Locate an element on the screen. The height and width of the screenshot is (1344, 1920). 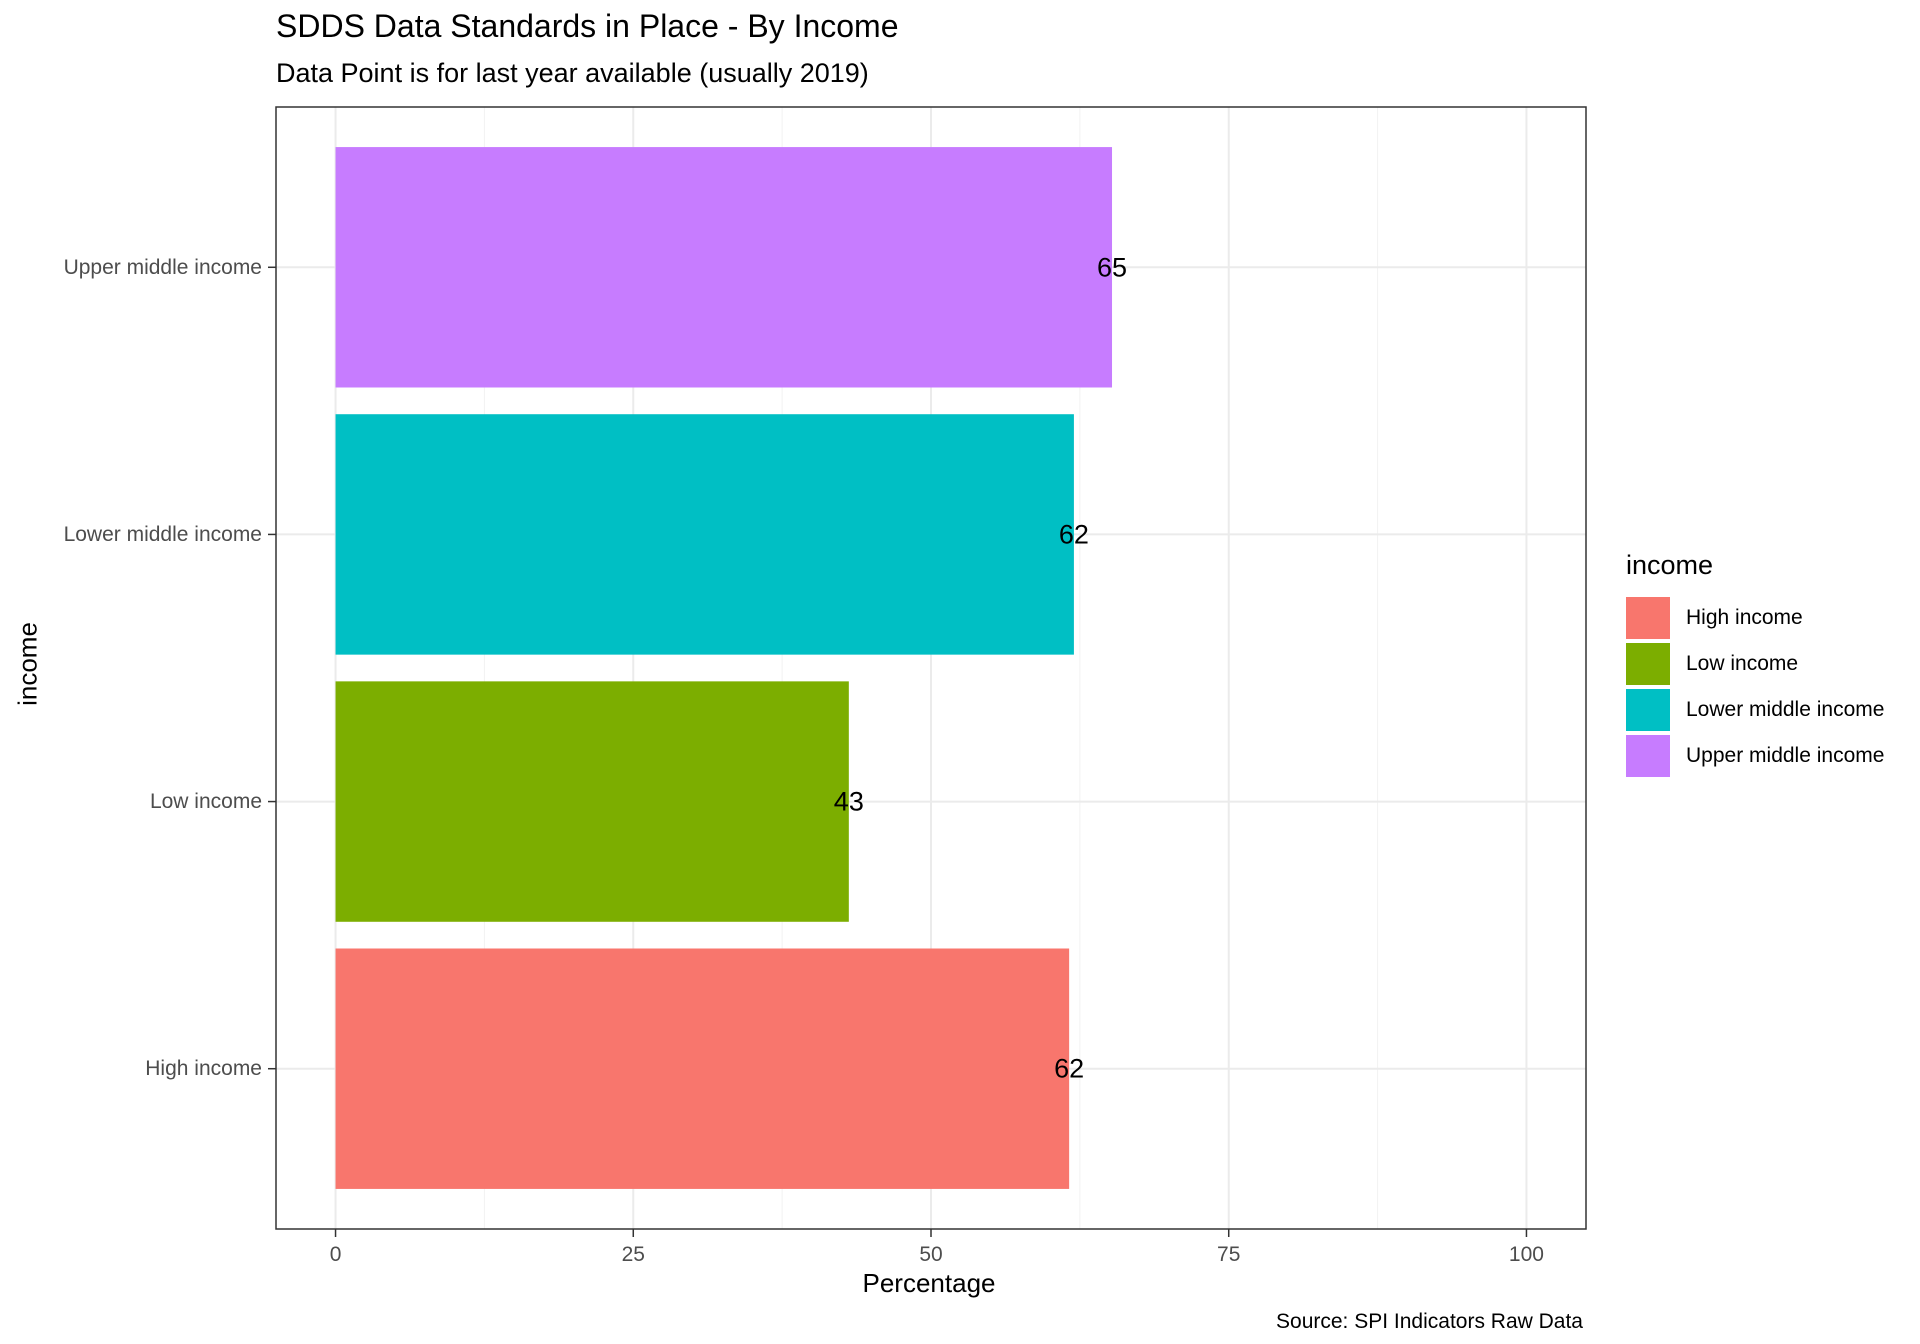
source-caption: Source: SPI Indicators Raw Data is located at coordinates (1429, 1321).